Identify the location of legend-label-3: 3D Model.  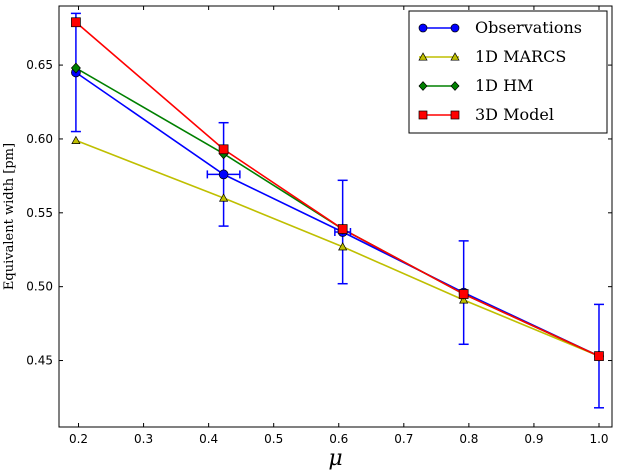
(514, 114).